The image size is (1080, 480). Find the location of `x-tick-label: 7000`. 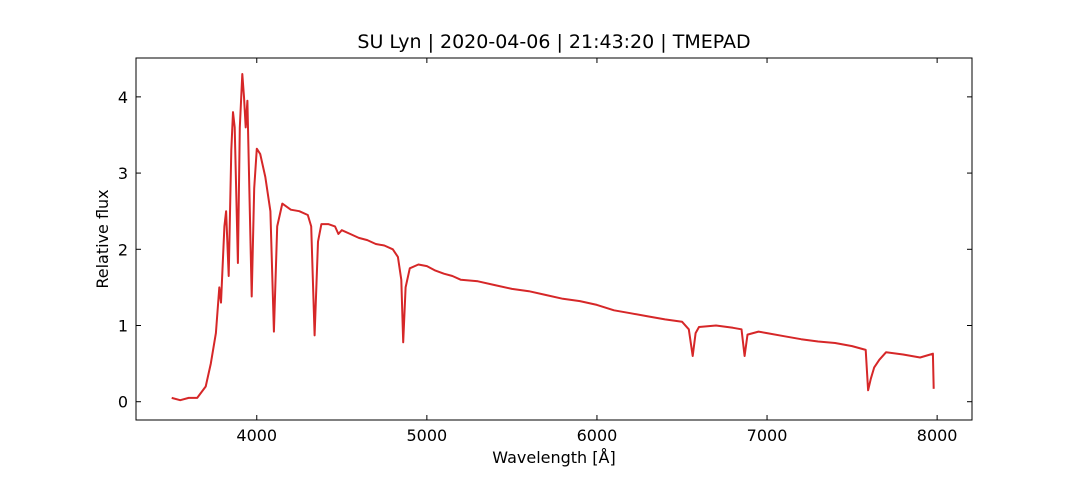

x-tick-label: 7000 is located at coordinates (767, 435).